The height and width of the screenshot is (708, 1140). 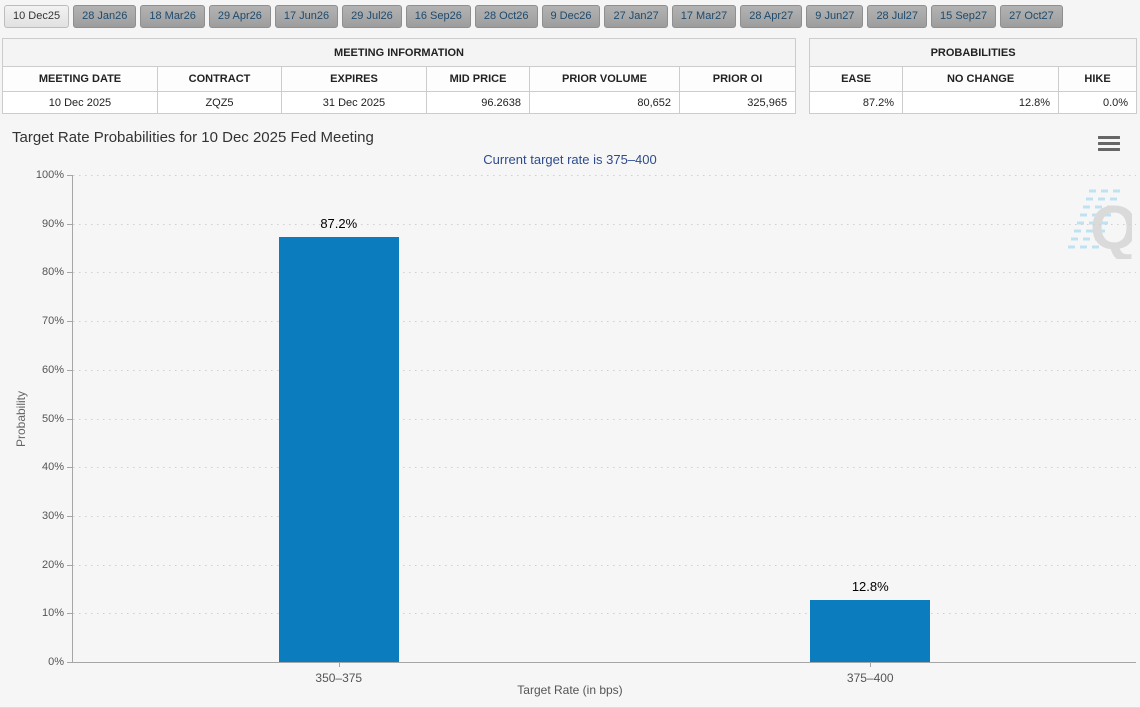 I want to click on bar-data-label: 87.2%, so click(x=339, y=224).